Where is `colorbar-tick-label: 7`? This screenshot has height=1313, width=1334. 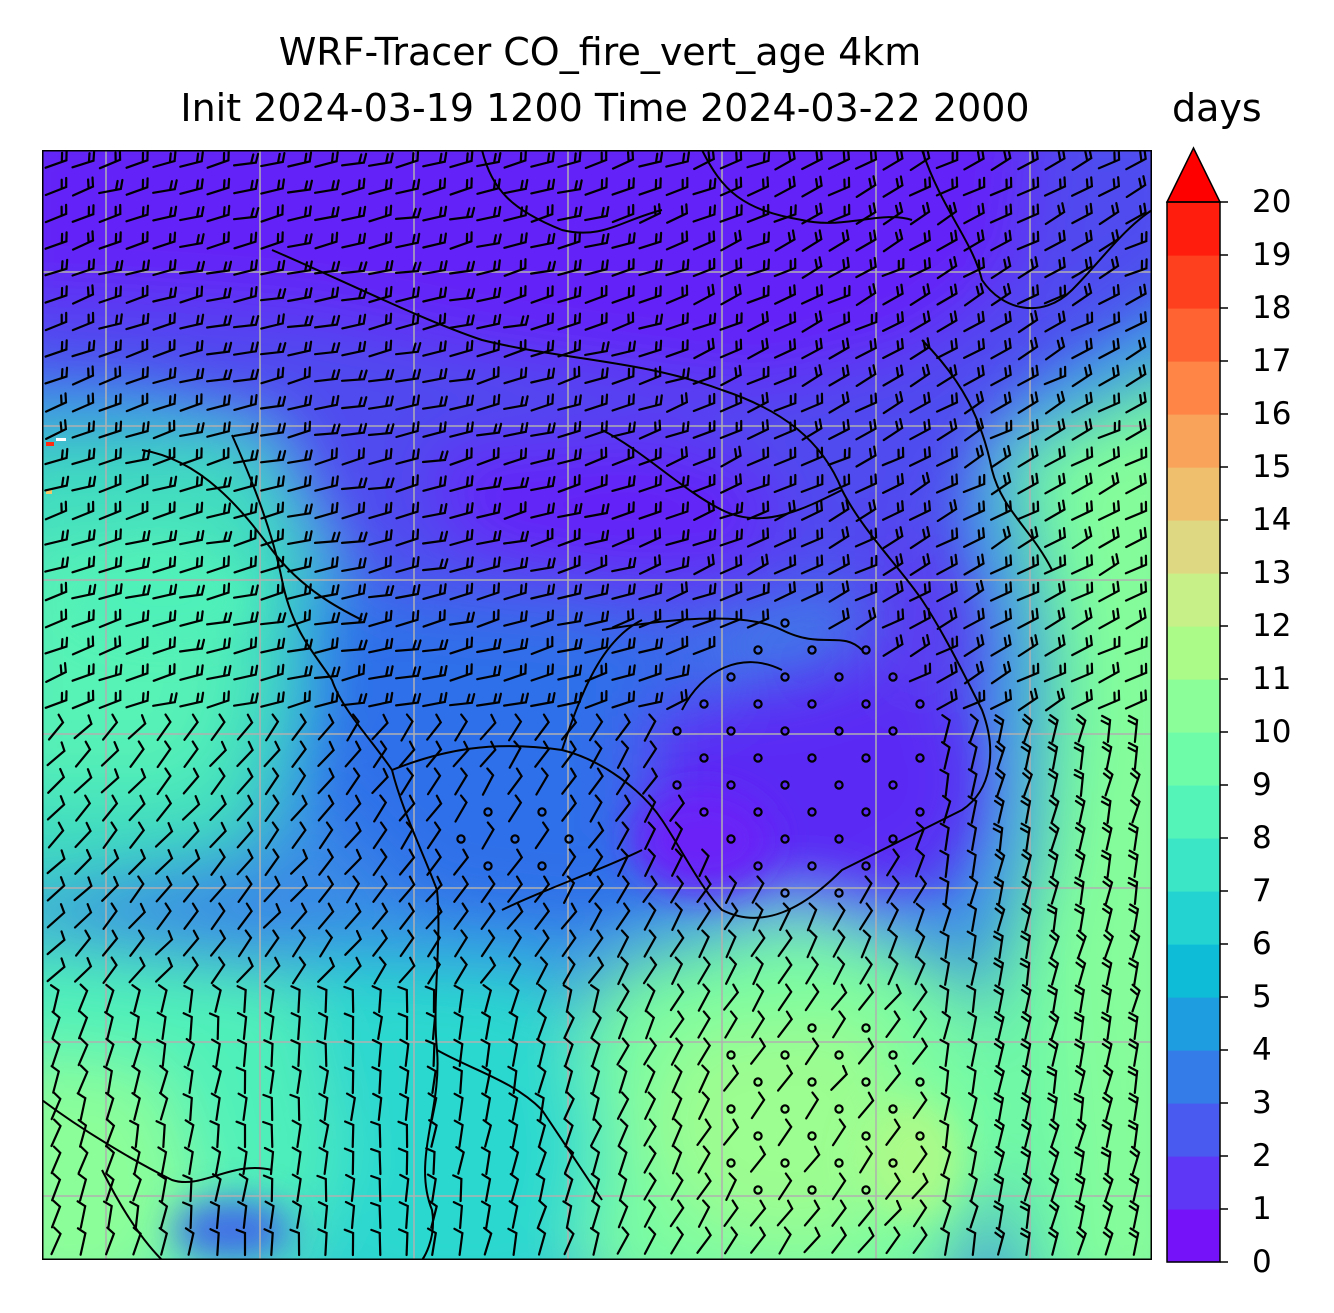 colorbar-tick-label: 7 is located at coordinates (1262, 891).